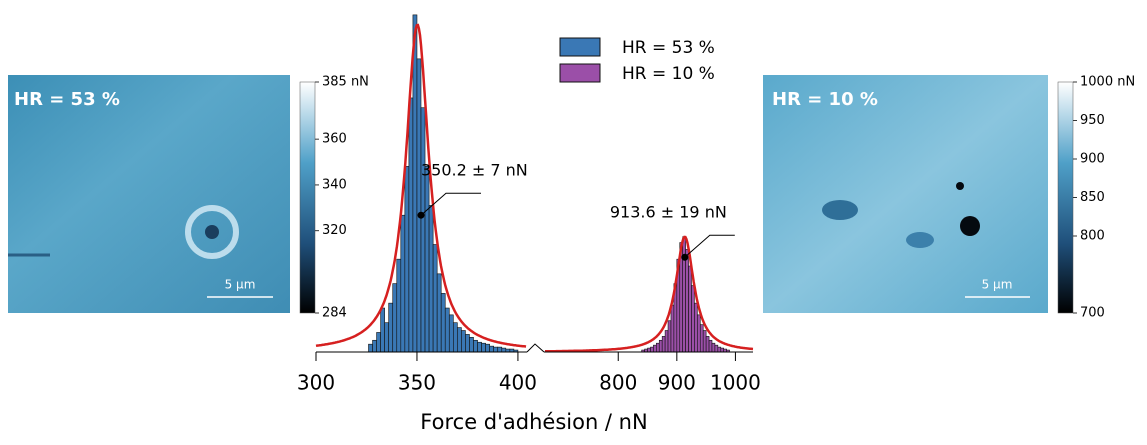  What do you see at coordinates (1092, 159) in the screenshot?
I see `colorbar-tick-label: 900` at bounding box center [1092, 159].